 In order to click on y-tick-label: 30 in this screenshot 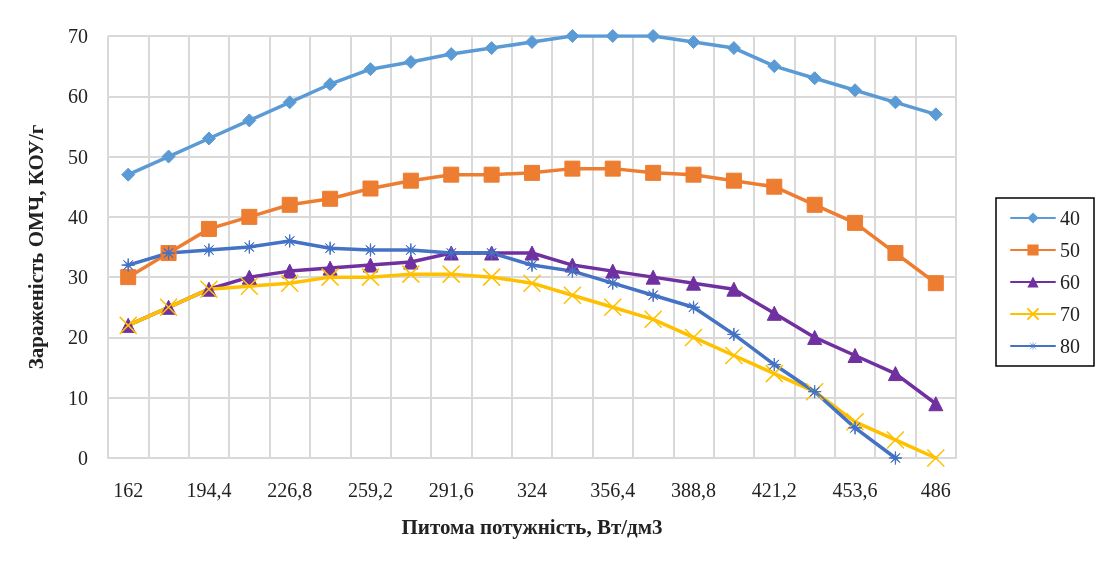, I will do `click(78, 277)`.